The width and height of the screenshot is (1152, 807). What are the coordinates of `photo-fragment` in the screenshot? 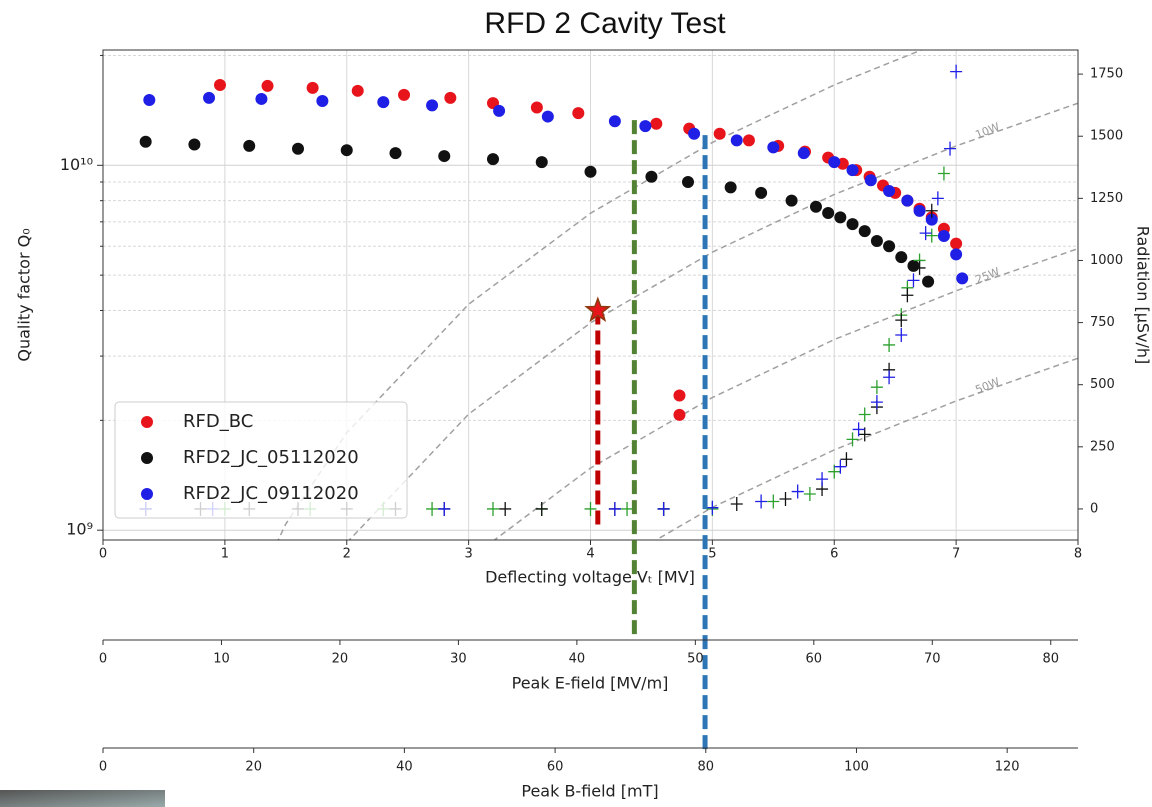 It's located at (82, 798).